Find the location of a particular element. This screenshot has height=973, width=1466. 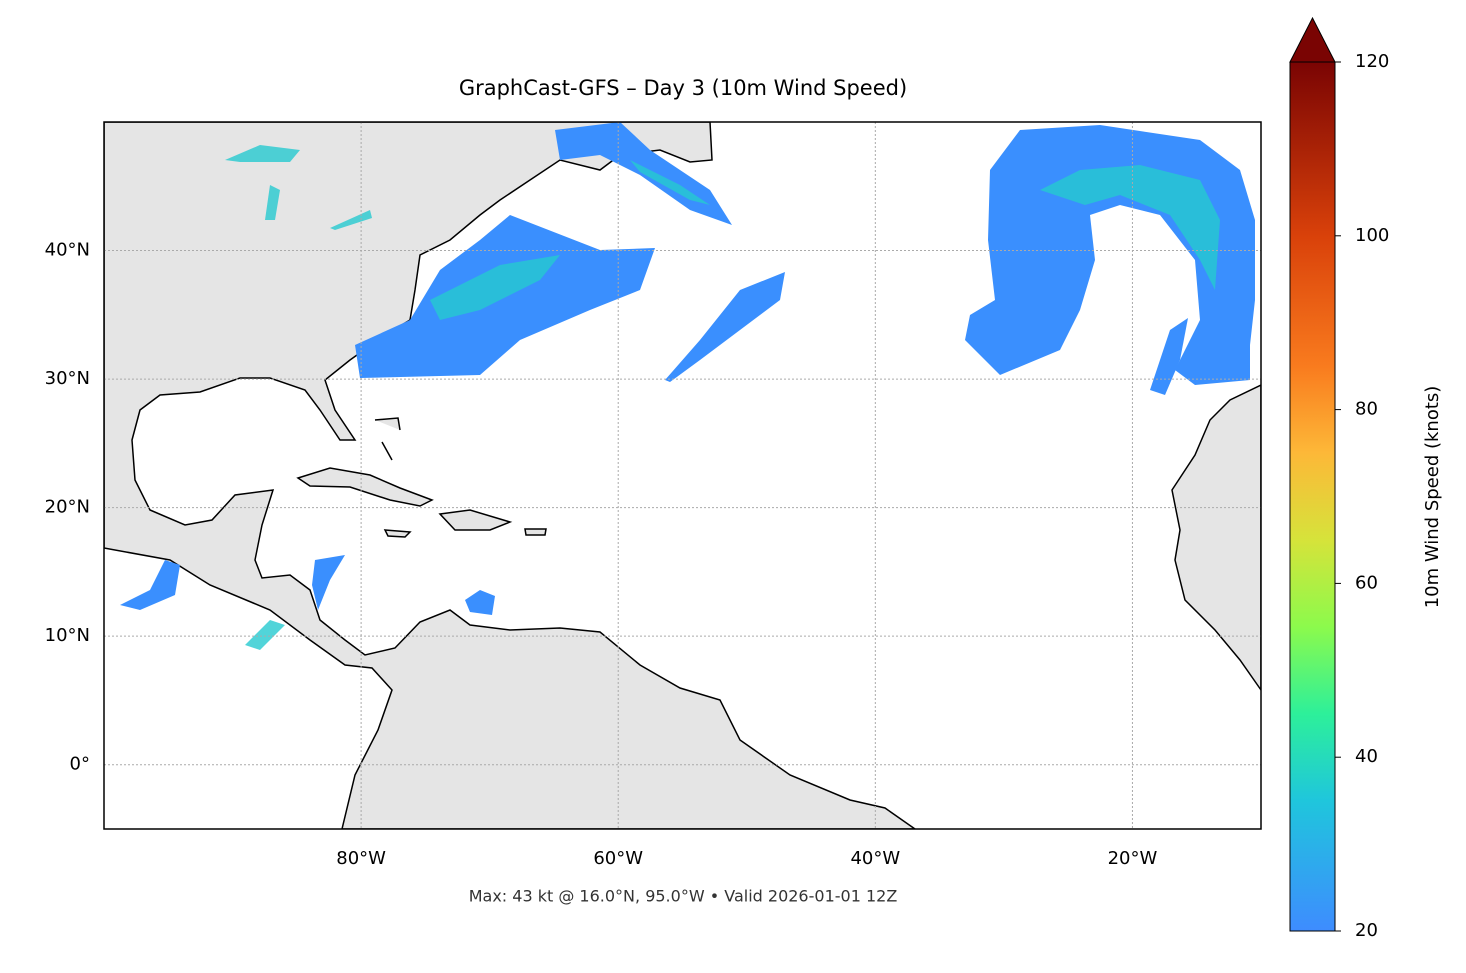

bahamas is located at coordinates (387, 439).